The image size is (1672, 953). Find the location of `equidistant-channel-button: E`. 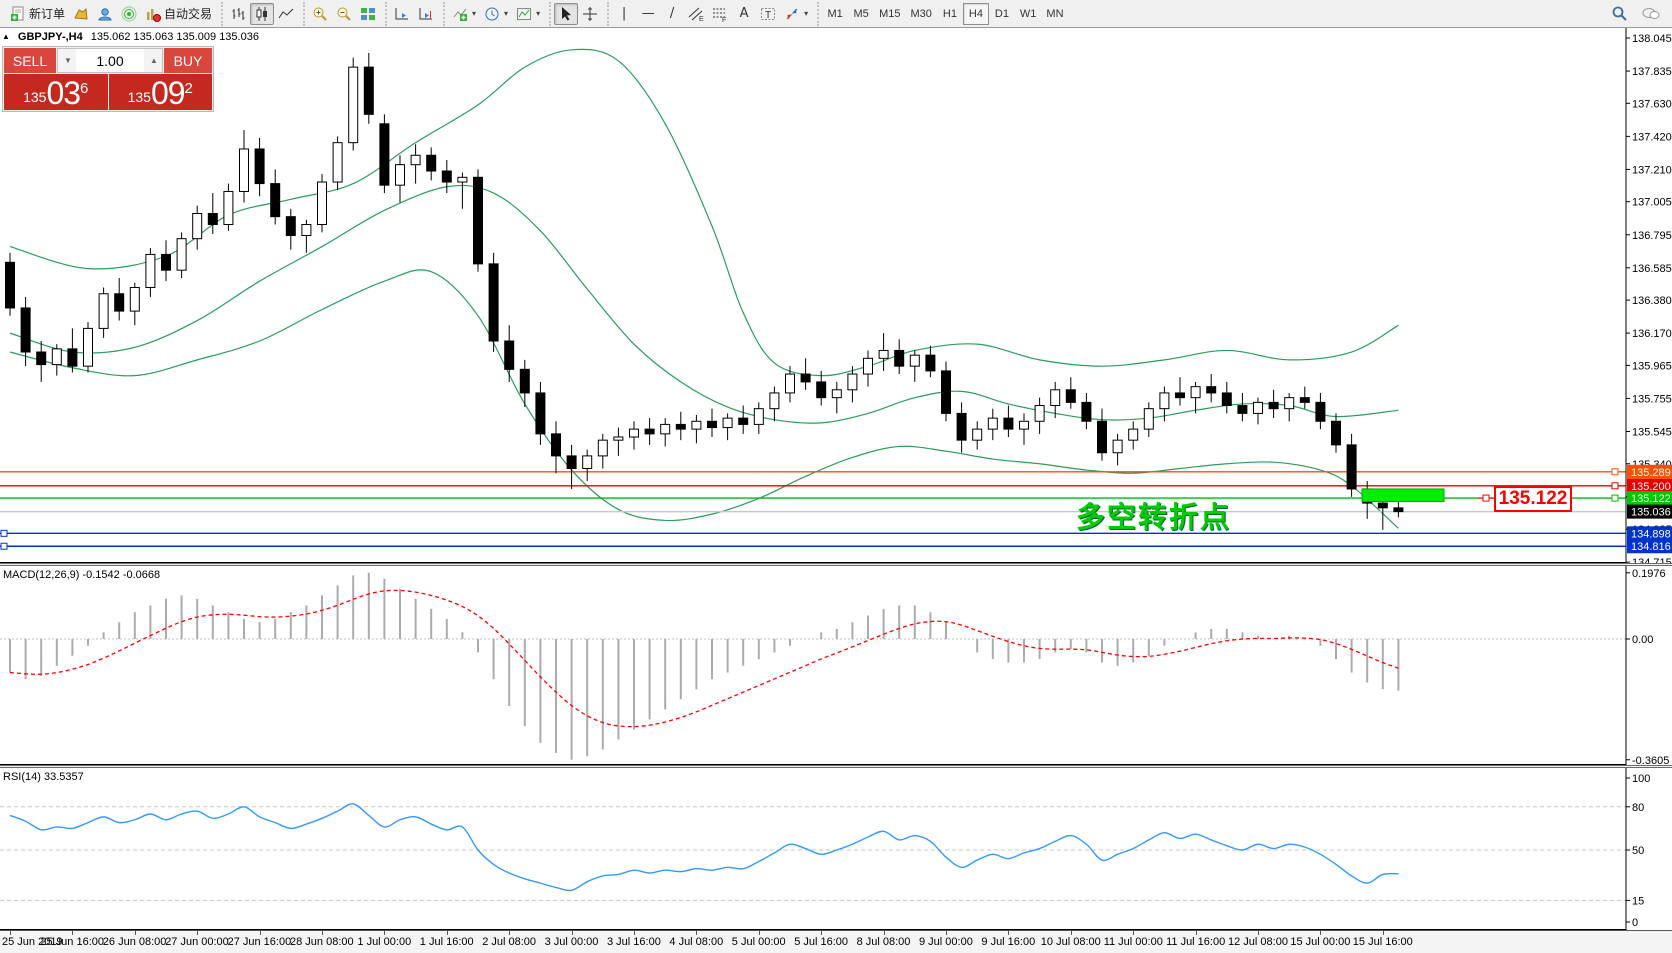

equidistant-channel-button: E is located at coordinates (696, 14).